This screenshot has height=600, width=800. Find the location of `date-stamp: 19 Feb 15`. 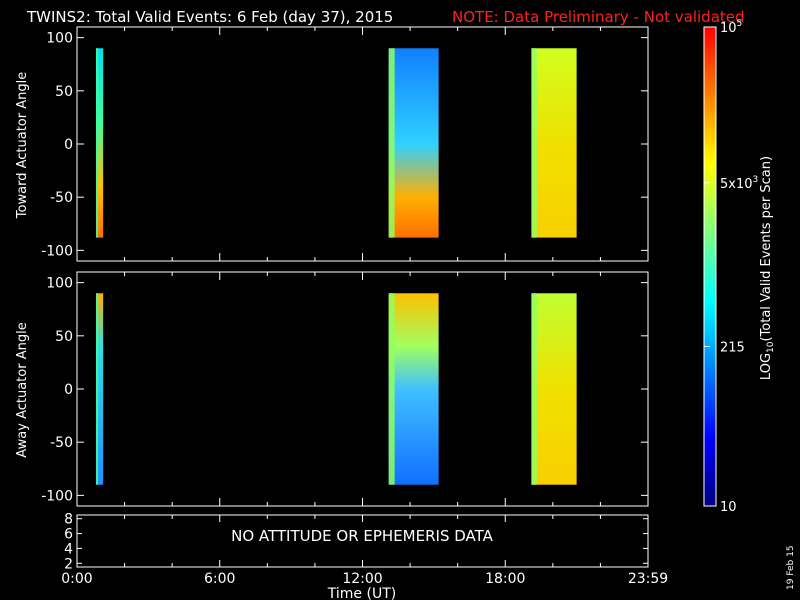

date-stamp: 19 Feb 15 is located at coordinates (791, 567).